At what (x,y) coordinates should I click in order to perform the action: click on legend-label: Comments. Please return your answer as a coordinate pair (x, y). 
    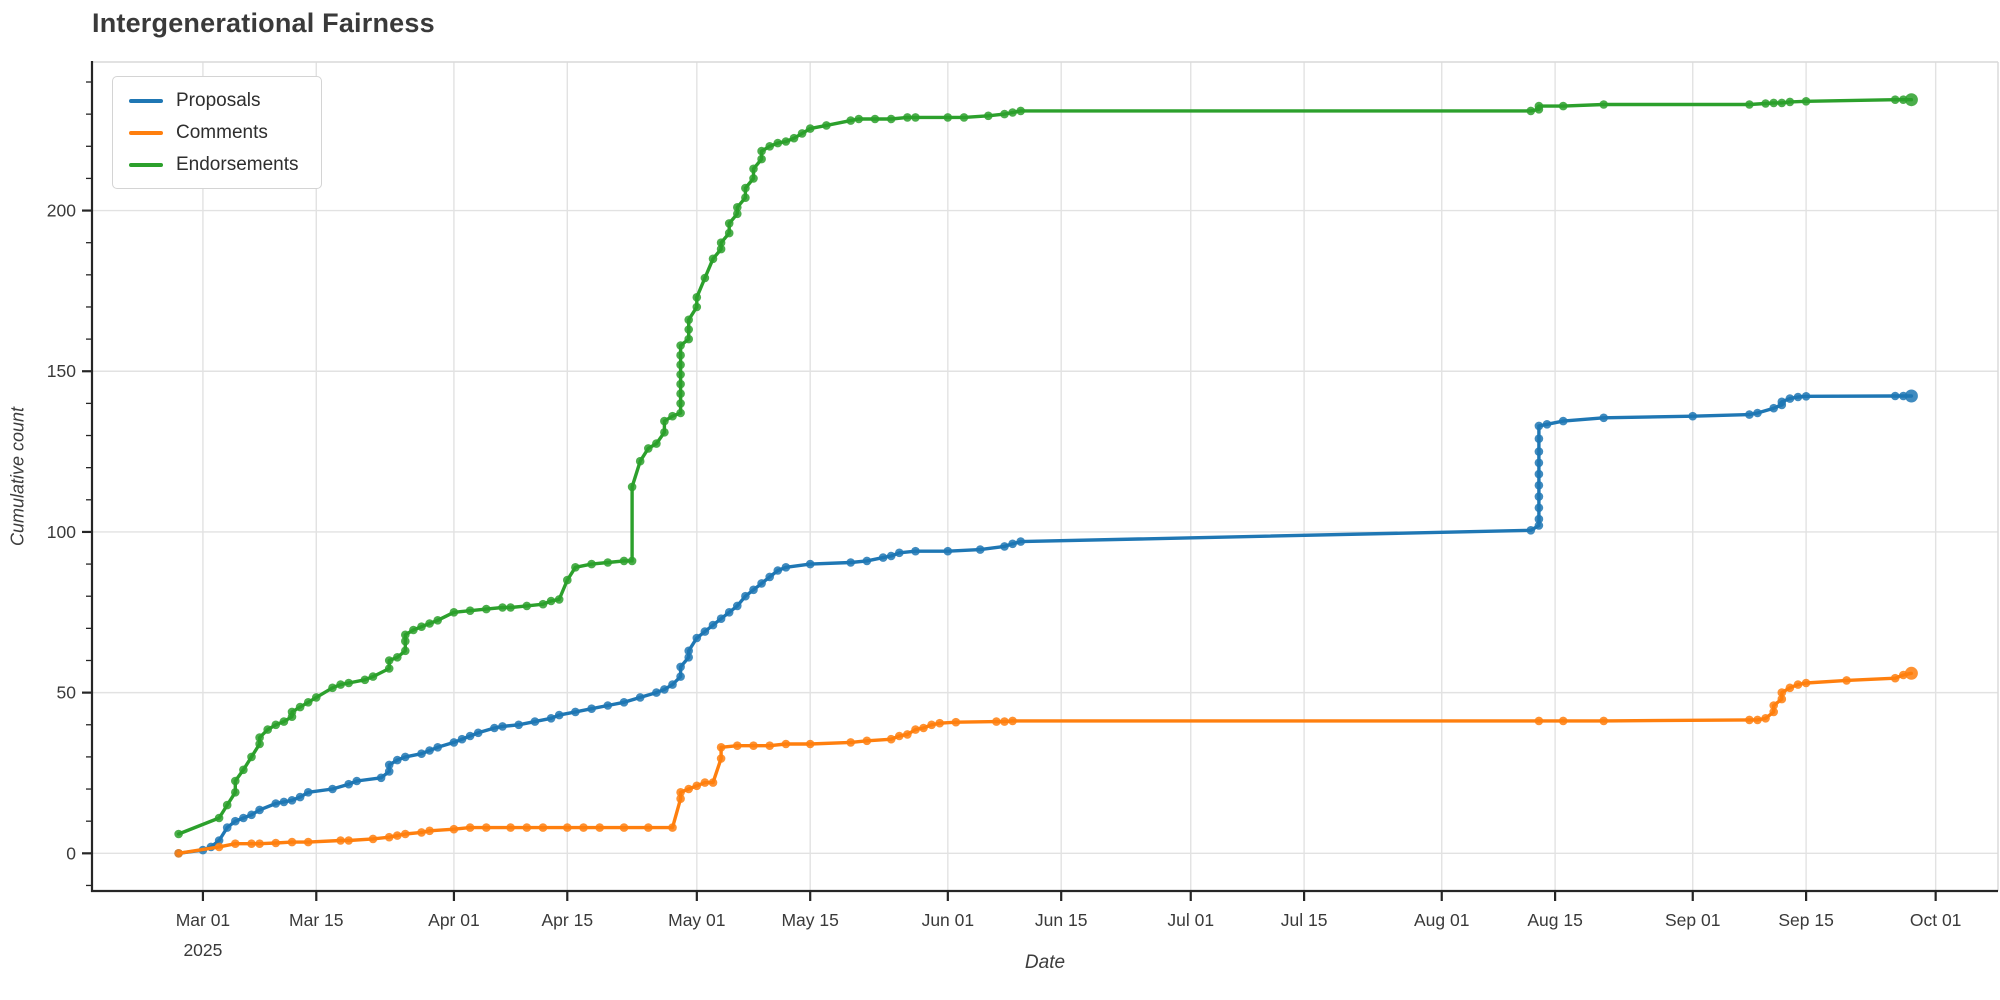
    Looking at the image, I should click on (222, 132).